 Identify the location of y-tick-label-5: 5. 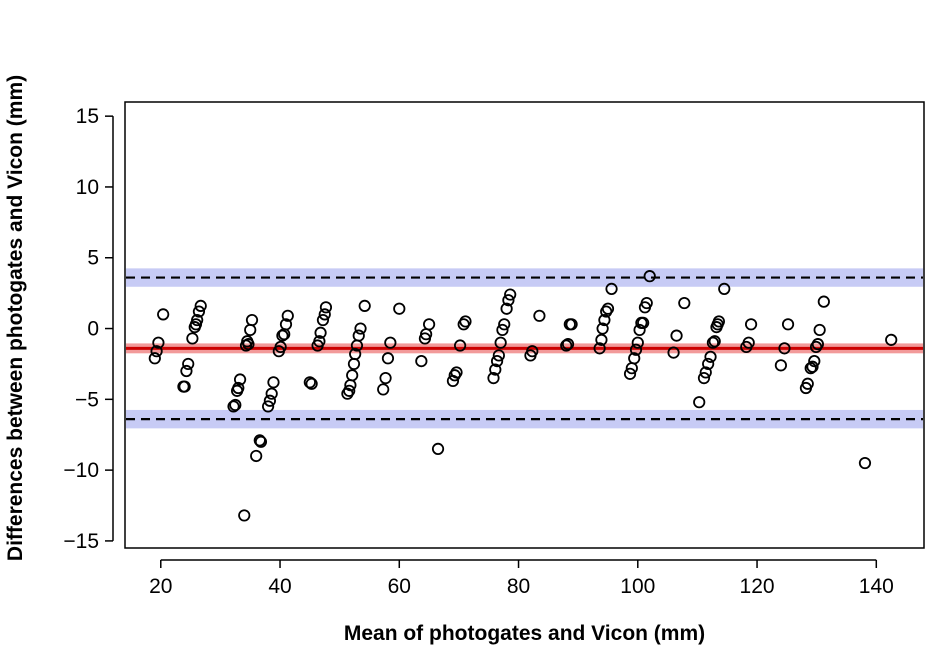
(93, 258).